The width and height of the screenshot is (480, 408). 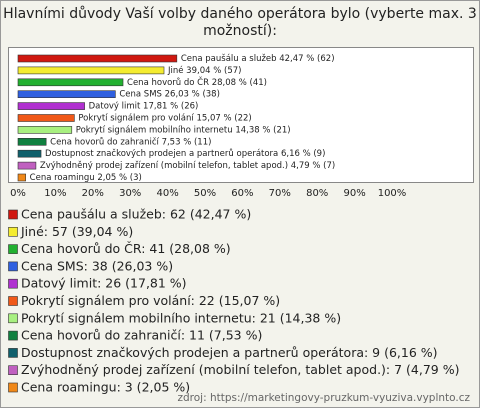 I want to click on x-tick-label: 70%, so click(x=280, y=193).